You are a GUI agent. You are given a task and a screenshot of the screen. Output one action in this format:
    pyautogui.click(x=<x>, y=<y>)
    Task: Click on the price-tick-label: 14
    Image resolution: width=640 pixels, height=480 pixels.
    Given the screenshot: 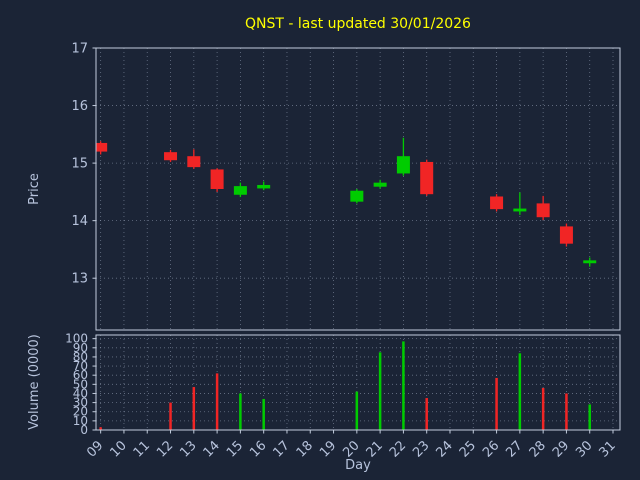 What is the action you would take?
    pyautogui.click(x=79, y=221)
    